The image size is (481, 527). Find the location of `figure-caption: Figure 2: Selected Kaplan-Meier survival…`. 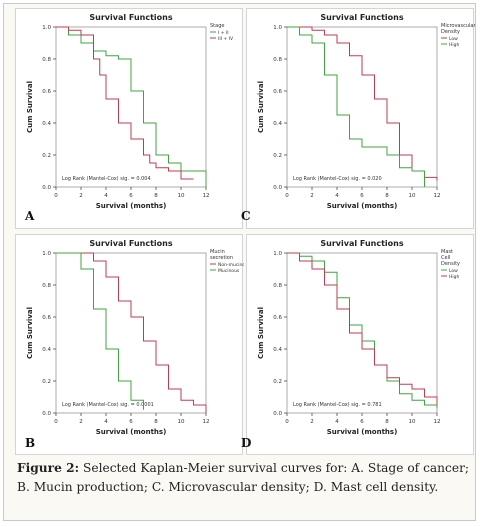

figure-caption: Figure 2: Selected Kaplan-Meier survival… is located at coordinates (243, 478).